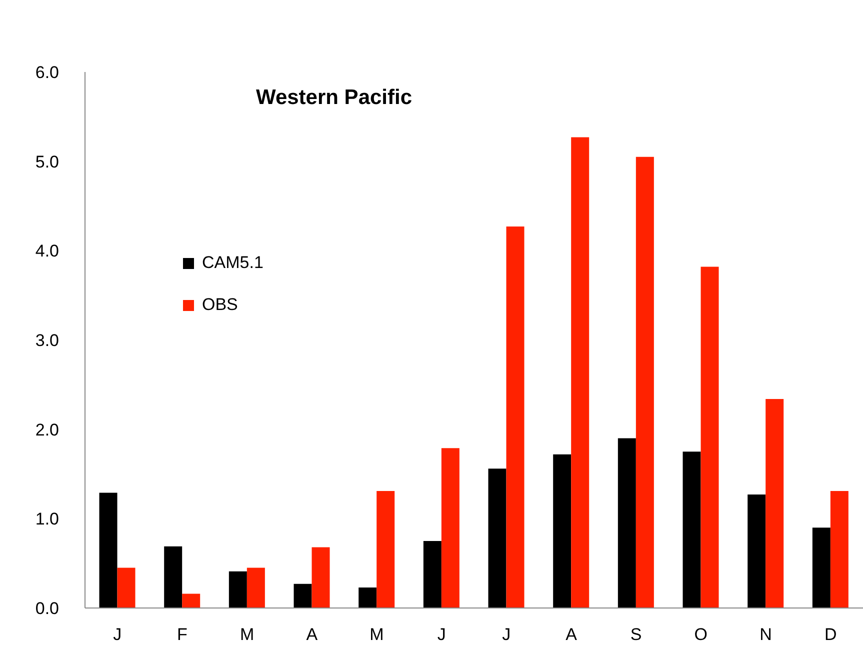 The image size is (863, 650). Describe the element at coordinates (47, 72) in the screenshot. I see `y-tick-label: 6.0` at that location.